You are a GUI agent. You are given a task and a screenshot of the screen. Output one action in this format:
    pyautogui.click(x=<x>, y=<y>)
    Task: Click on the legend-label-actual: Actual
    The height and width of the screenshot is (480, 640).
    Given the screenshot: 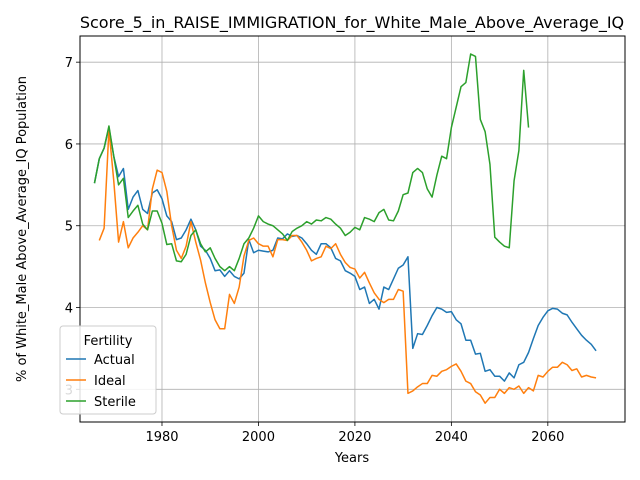 What is the action you would take?
    pyautogui.click(x=114, y=360)
    